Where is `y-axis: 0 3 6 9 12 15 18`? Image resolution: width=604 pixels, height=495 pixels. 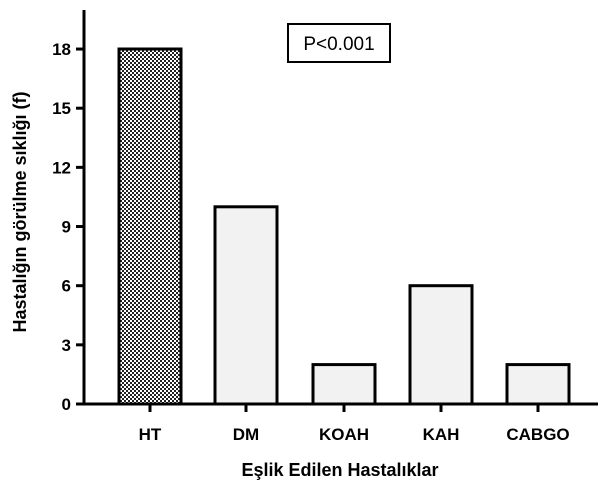 y-axis: 0 3 6 9 12 15 18 is located at coordinates (69, 212).